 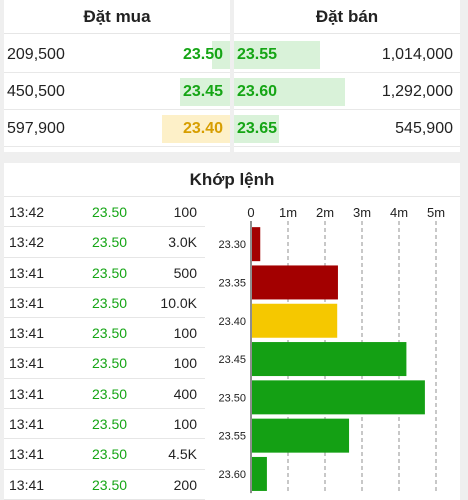 What do you see at coordinates (185, 393) in the screenshot?
I see `match-volume: 400` at bounding box center [185, 393].